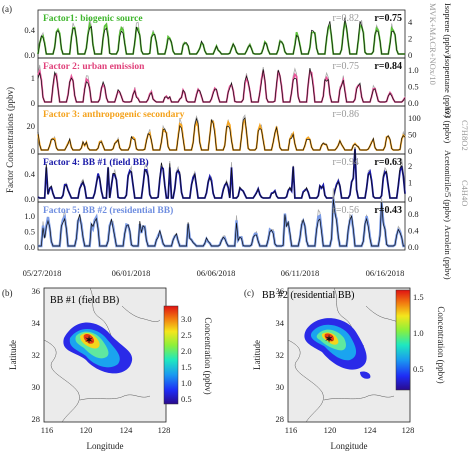 The width and height of the screenshot is (474, 463). What do you see at coordinates (300, 273) in the screenshot?
I see `x-tick-label: 06/11/2018` at bounding box center [300, 273].